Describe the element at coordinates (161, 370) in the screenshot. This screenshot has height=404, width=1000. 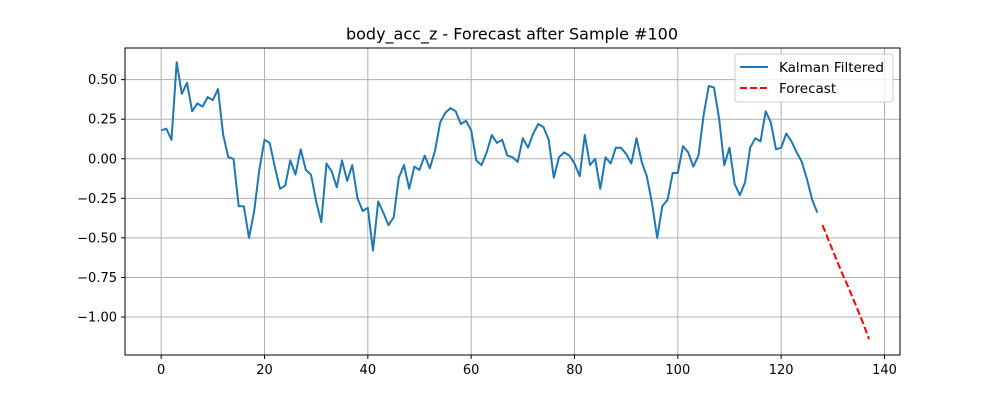
I see `x-tick-label: 0` at that location.